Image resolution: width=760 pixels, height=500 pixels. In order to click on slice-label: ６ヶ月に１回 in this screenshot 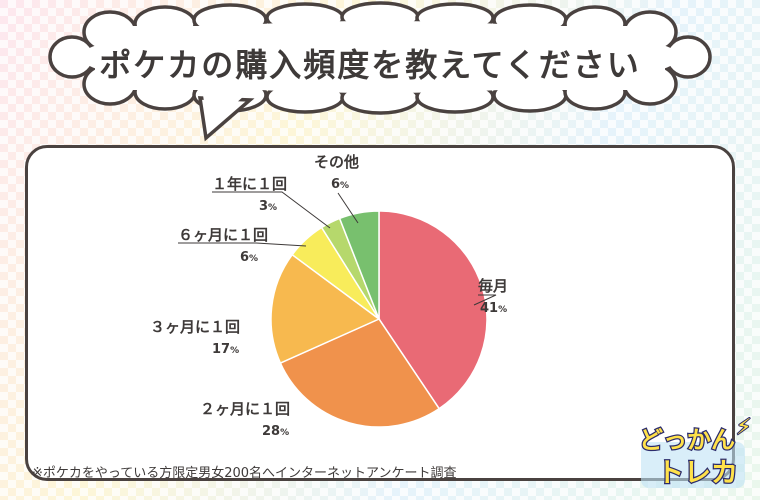, I will do `click(223, 235)`.